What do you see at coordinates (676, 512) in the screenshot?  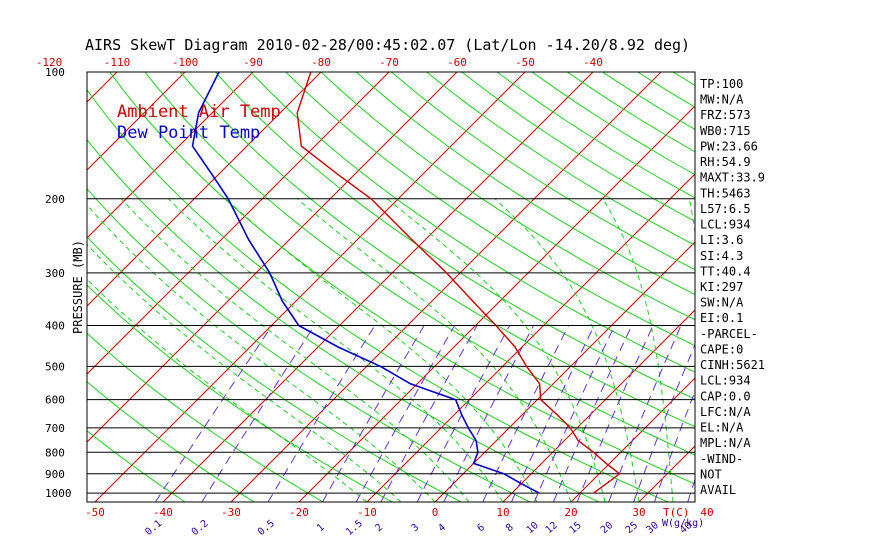 I see `temperature-unit-label: T(C)` at bounding box center [676, 512].